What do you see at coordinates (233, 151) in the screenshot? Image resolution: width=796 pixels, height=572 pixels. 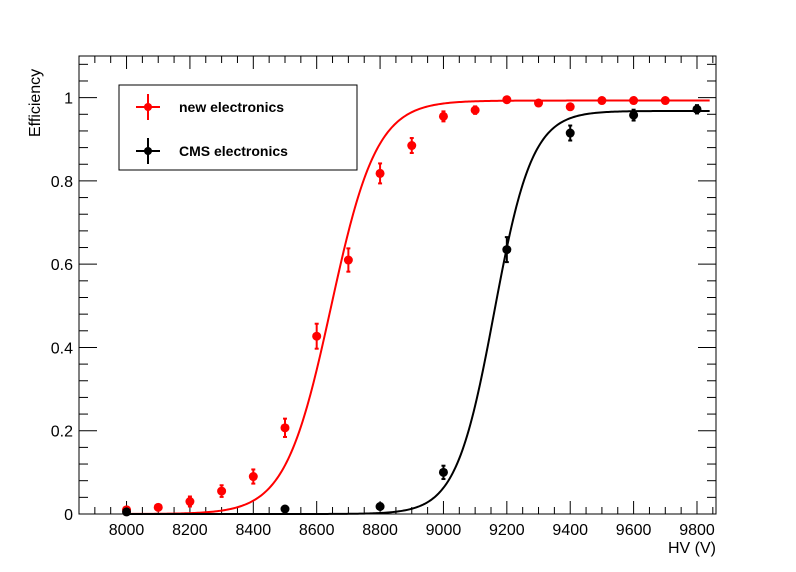 I see `legend-label: CMS electronics` at bounding box center [233, 151].